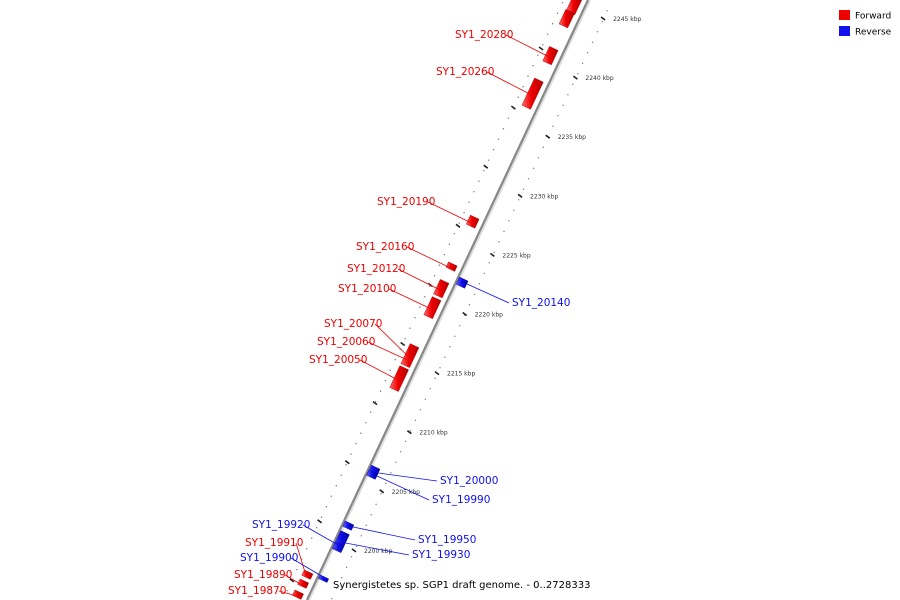  Describe the element at coordinates (346, 342) in the screenshot. I see `gene-label-SY1_20060: SY1_20060` at that location.